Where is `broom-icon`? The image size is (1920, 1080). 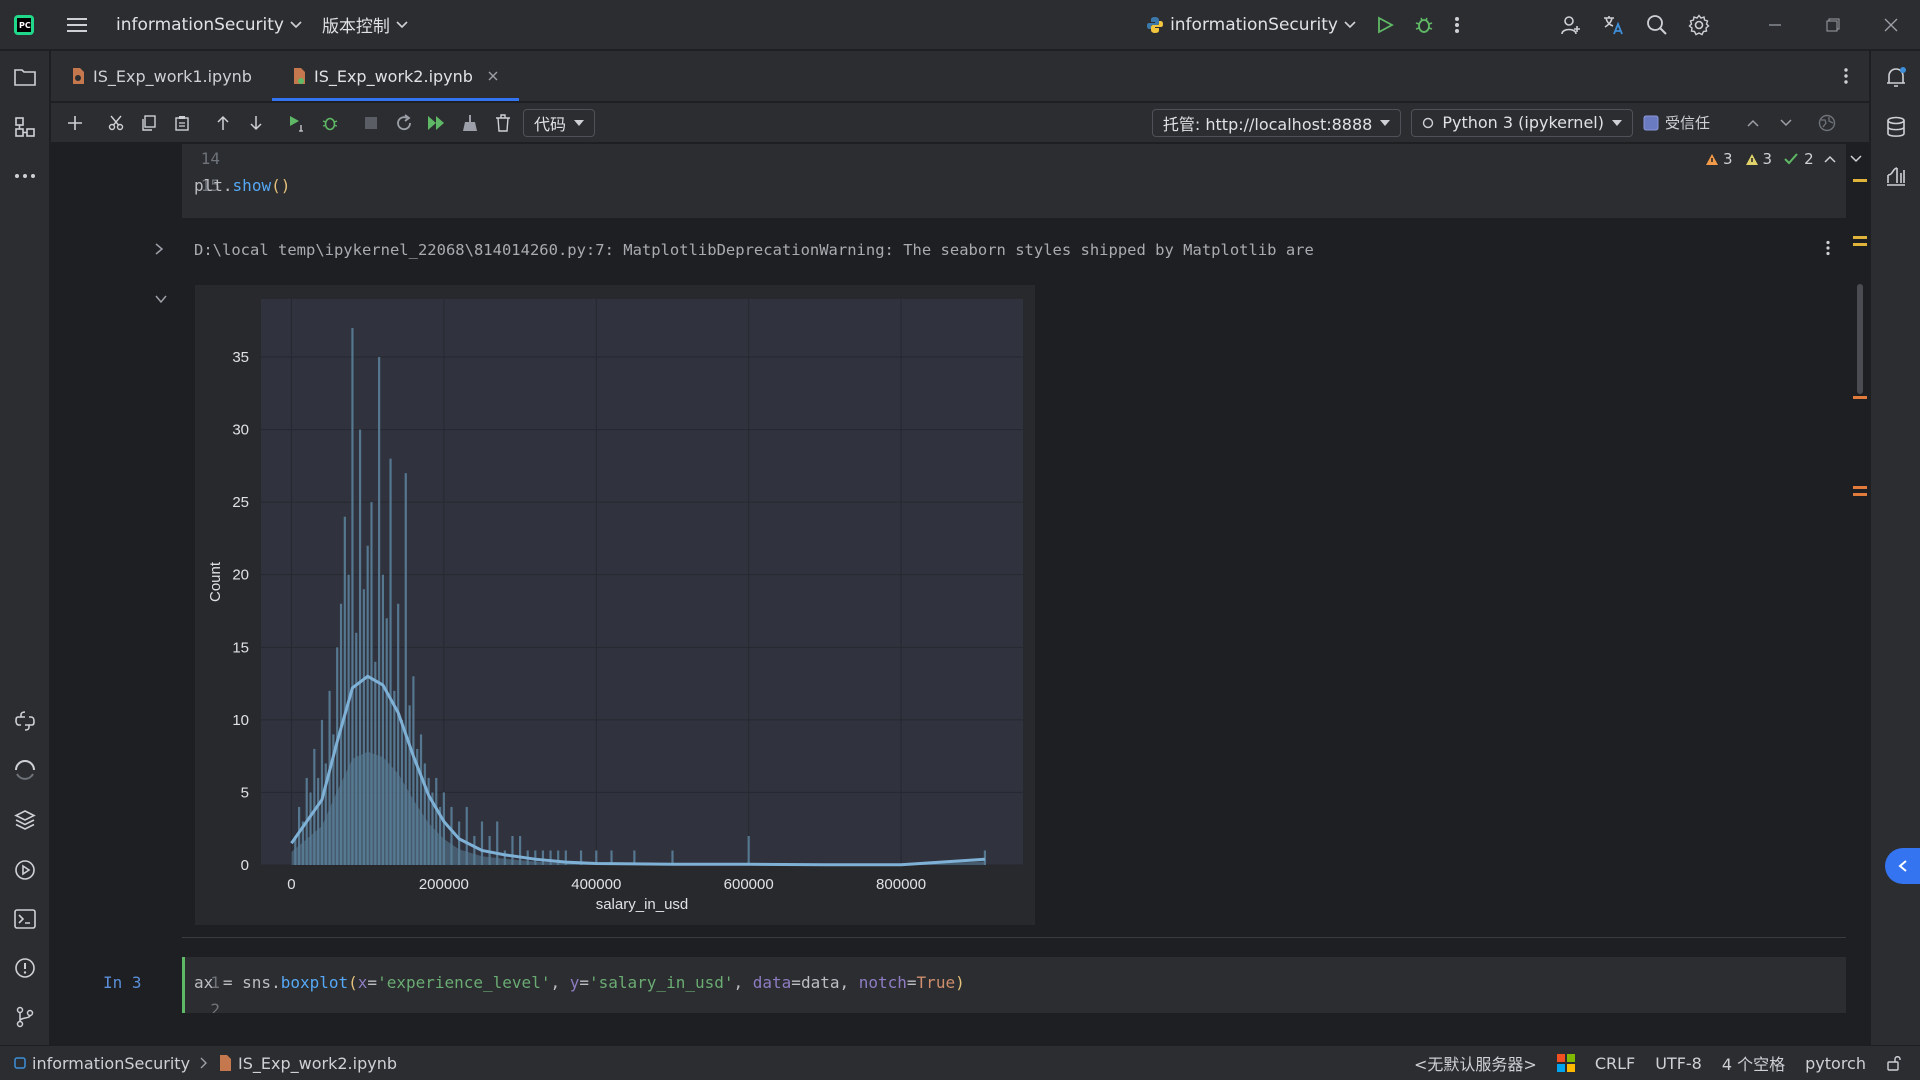 broom-icon is located at coordinates (470, 123).